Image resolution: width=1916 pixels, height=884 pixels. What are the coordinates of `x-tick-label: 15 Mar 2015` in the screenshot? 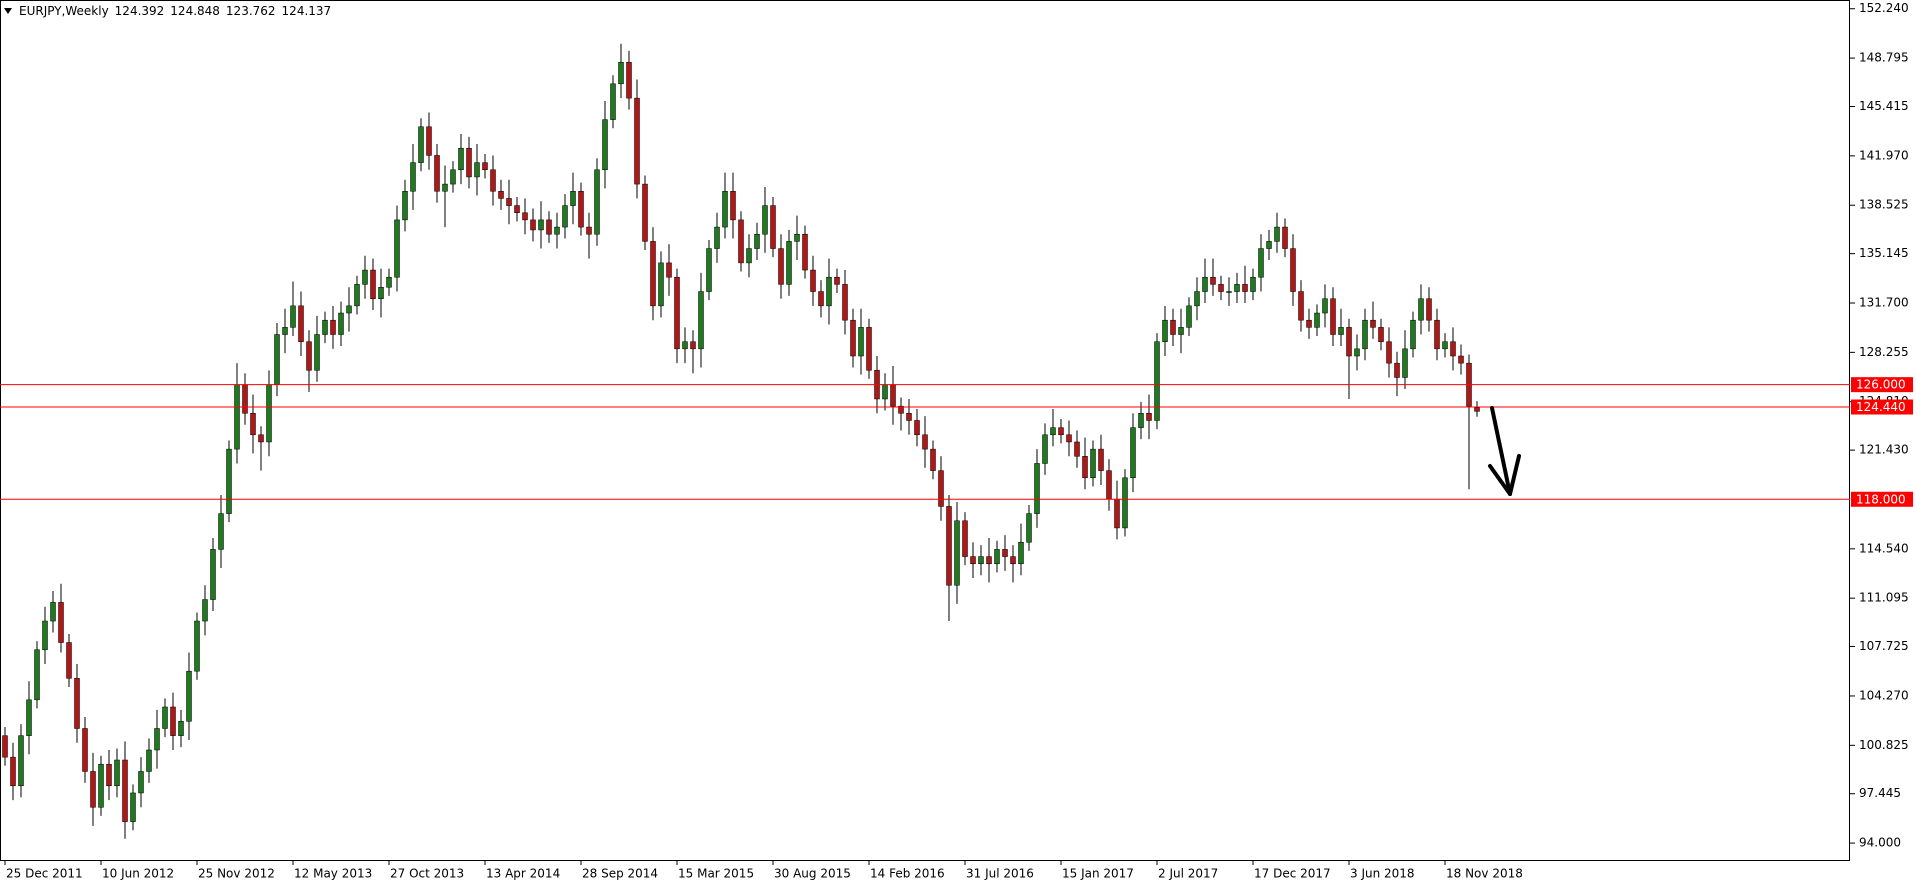 It's located at (716, 874).